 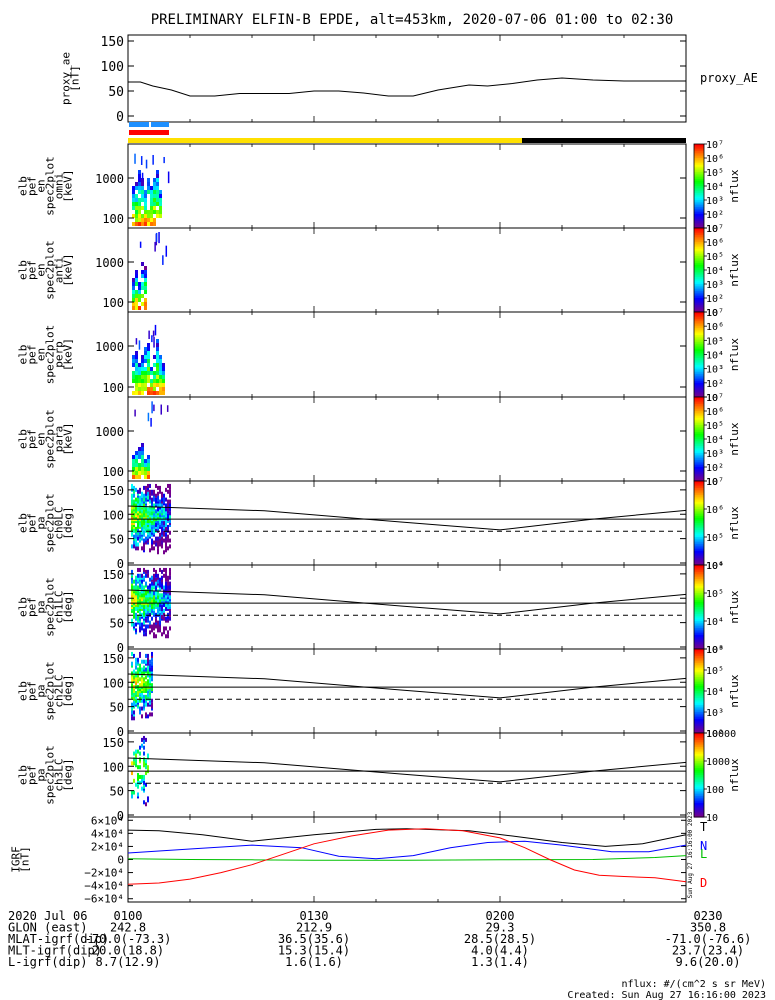 What do you see at coordinates (58, 939) in the screenshot?
I see `xaxis-row-label: MLAT-igrf(dip)` at bounding box center [58, 939].